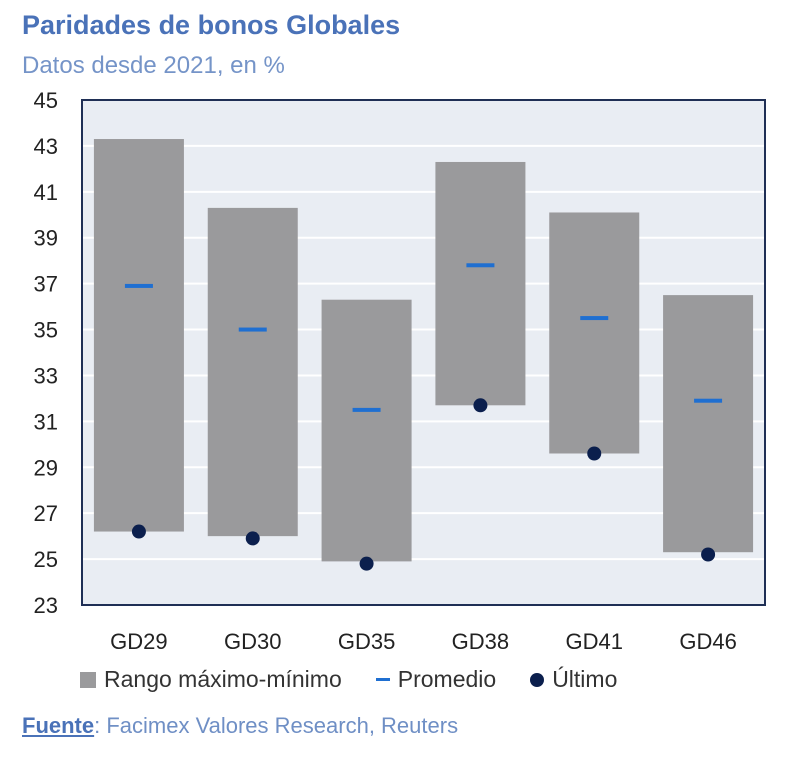 The width and height of the screenshot is (800, 760). I want to click on legend-item-last: Último, so click(573, 679).